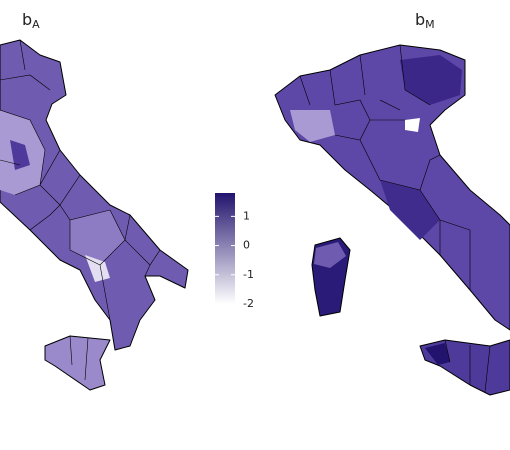 This screenshot has height=450, width=510. What do you see at coordinates (248, 274) in the screenshot?
I see `tick-label: -1` at bounding box center [248, 274].